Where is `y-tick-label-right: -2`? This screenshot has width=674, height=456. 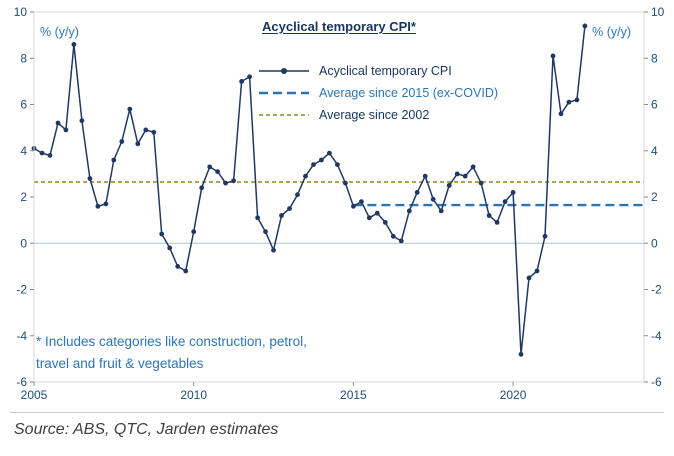 y-tick-label-right: -2 is located at coordinates (656, 290).